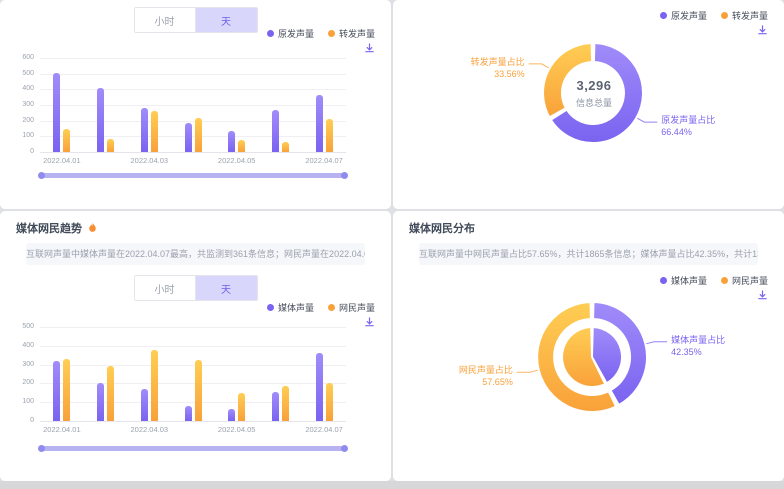  What do you see at coordinates (594, 93) in the screenshot?
I see `pie-center-total: 3,296 信息总量` at bounding box center [594, 93].